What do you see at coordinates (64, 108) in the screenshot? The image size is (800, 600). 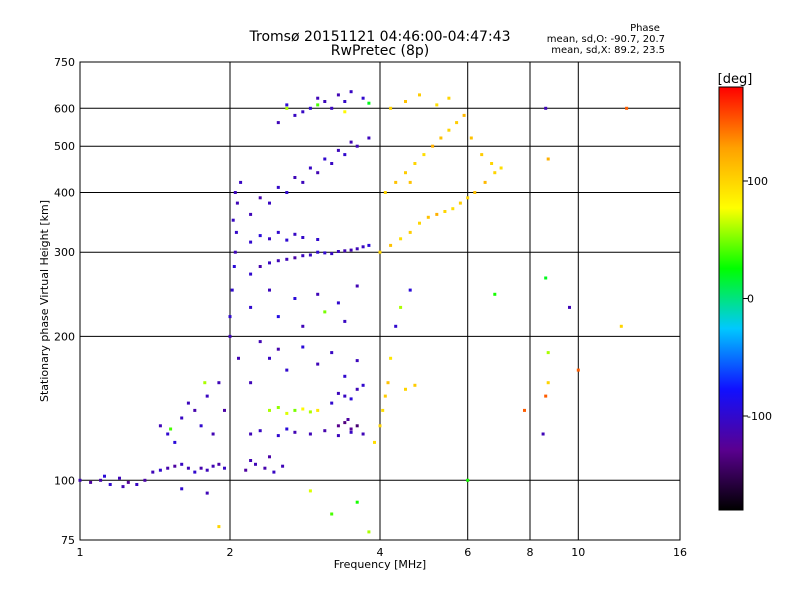 I see `y-tick-label: 600` at bounding box center [64, 108].